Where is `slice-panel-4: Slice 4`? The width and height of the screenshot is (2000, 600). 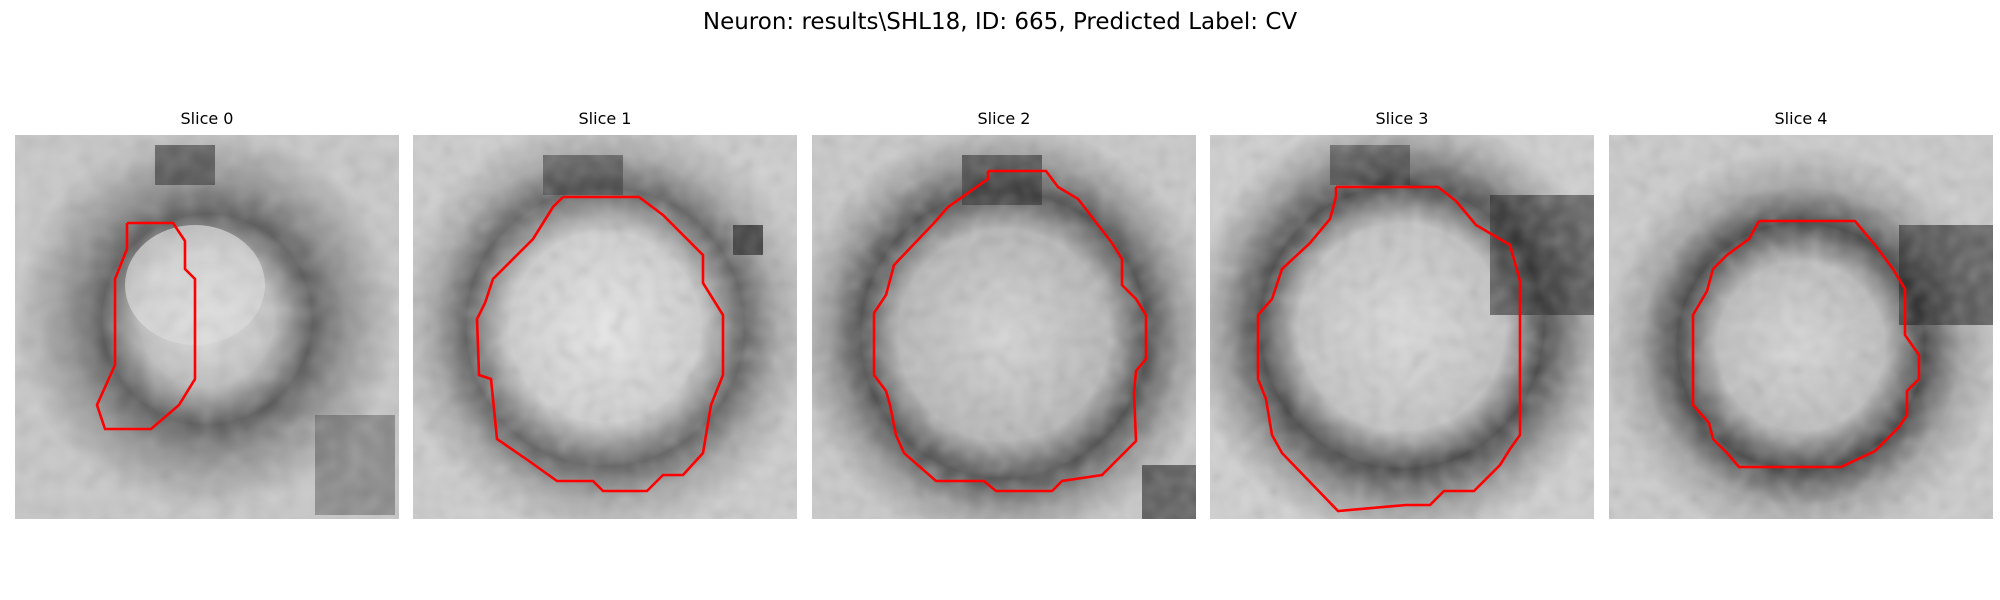
slice-panel-4: Slice 4 is located at coordinates (1801, 314).